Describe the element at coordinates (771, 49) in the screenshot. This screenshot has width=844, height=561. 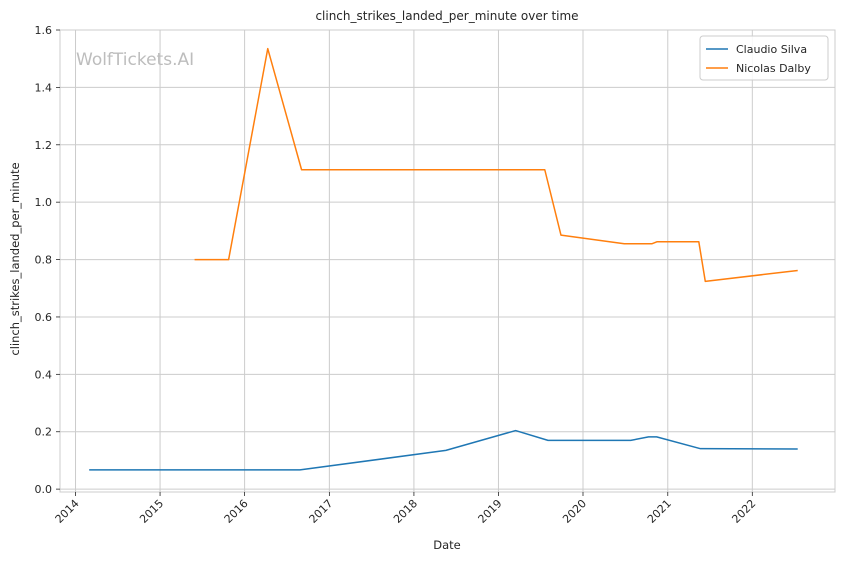
I see `legend-label: Claudio Silva` at that location.